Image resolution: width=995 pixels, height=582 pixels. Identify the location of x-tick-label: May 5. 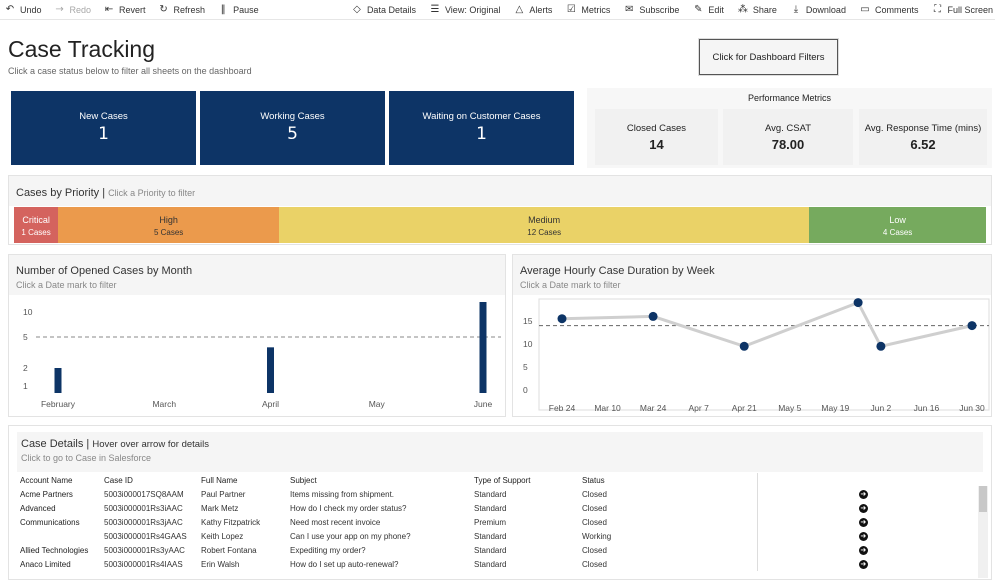
(789, 408).